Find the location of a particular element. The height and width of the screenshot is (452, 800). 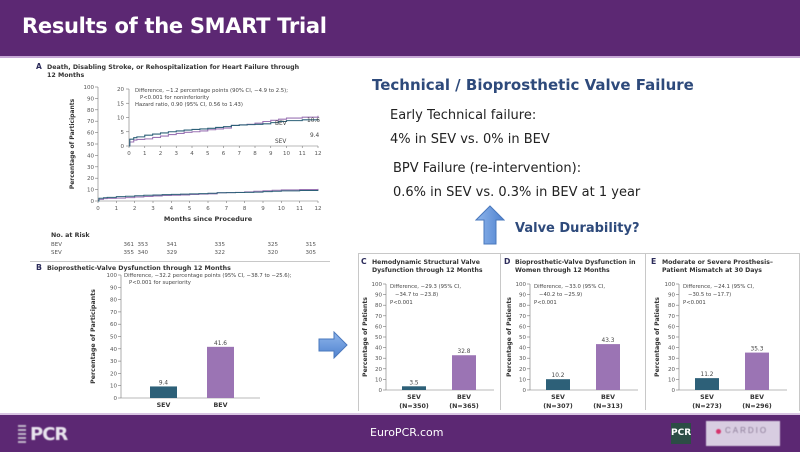

inset-y-tick-label: 5 is located at coordinates (123, 133).